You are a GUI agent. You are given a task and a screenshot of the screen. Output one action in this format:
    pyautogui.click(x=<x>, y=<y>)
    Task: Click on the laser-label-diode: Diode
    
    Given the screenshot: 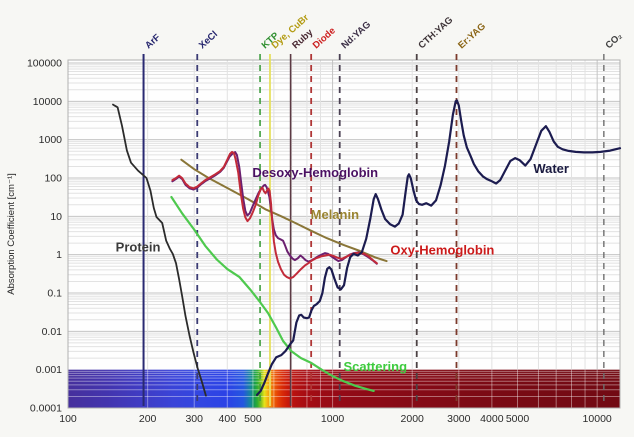 What is the action you would take?
    pyautogui.click(x=324, y=38)
    